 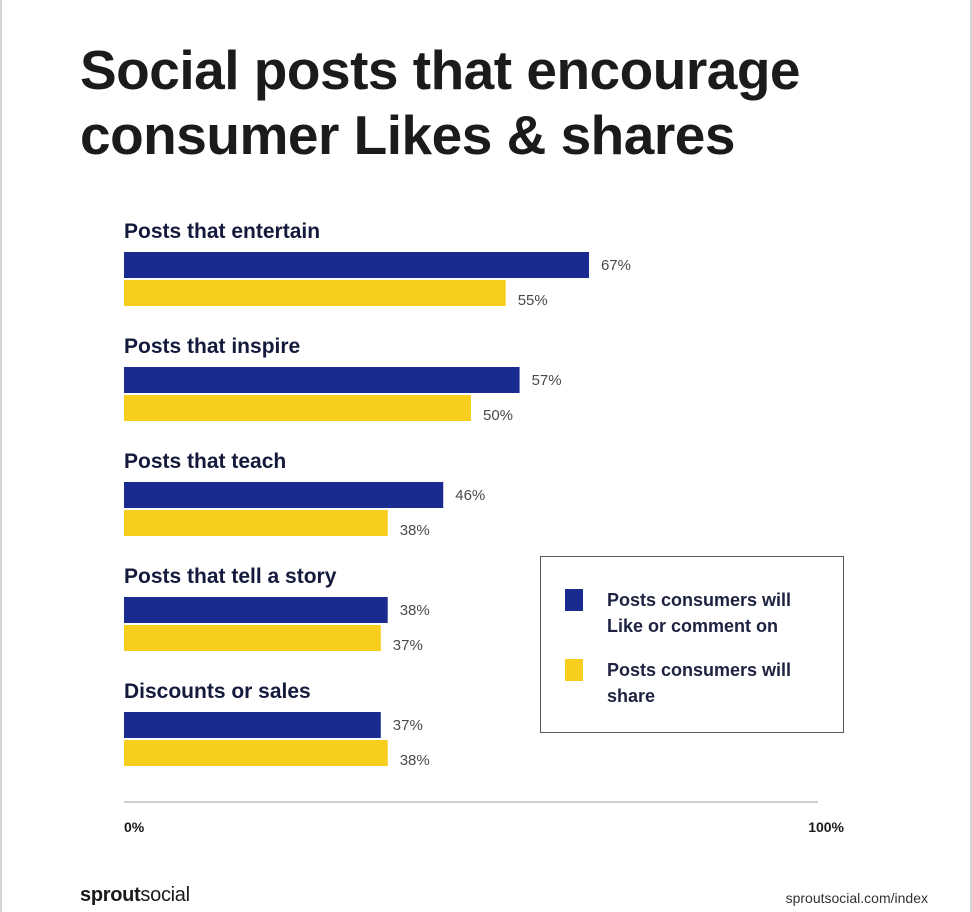 I want to click on value-label: 57%, so click(x=547, y=380).